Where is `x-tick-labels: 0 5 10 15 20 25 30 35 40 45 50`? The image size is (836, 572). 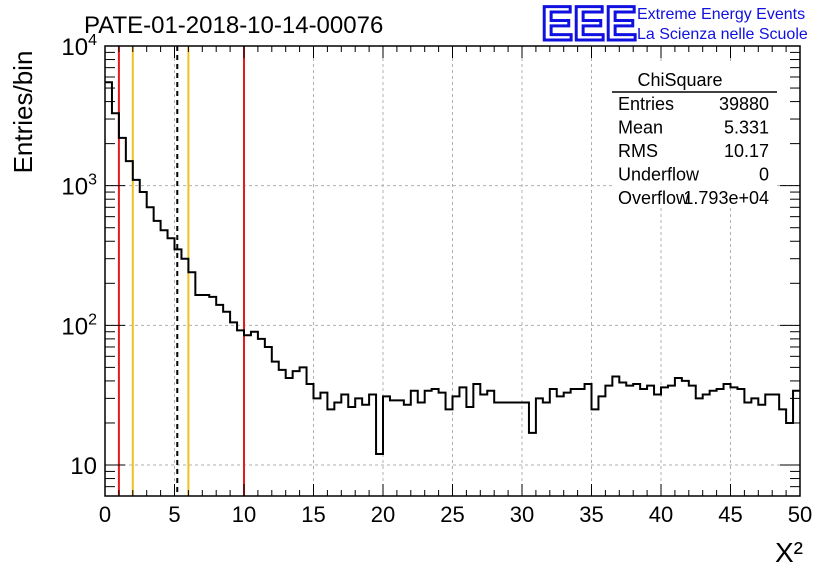
x-tick-labels: 0 5 10 15 20 25 30 35 40 45 50 is located at coordinates (455, 514).